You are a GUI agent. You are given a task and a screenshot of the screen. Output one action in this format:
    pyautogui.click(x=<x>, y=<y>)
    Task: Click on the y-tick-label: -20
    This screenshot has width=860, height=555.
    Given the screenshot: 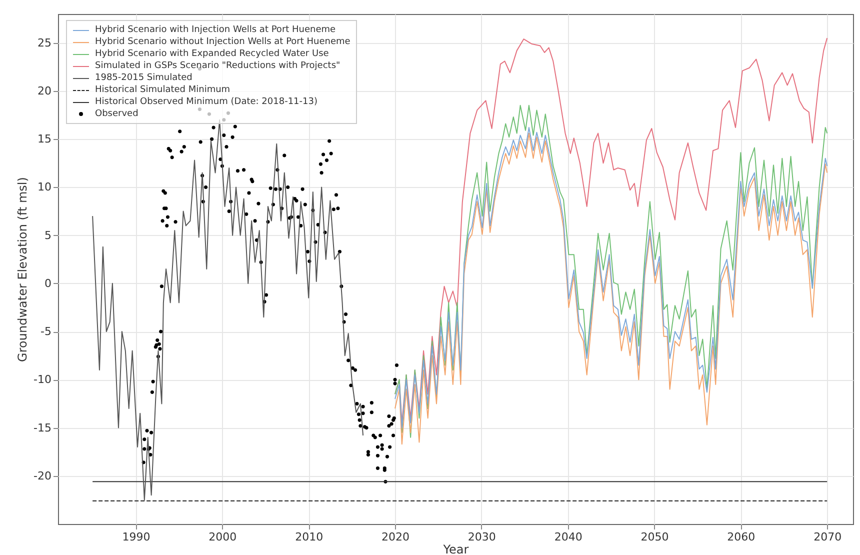 What is the action you would take?
    pyautogui.click(x=43, y=475)
    